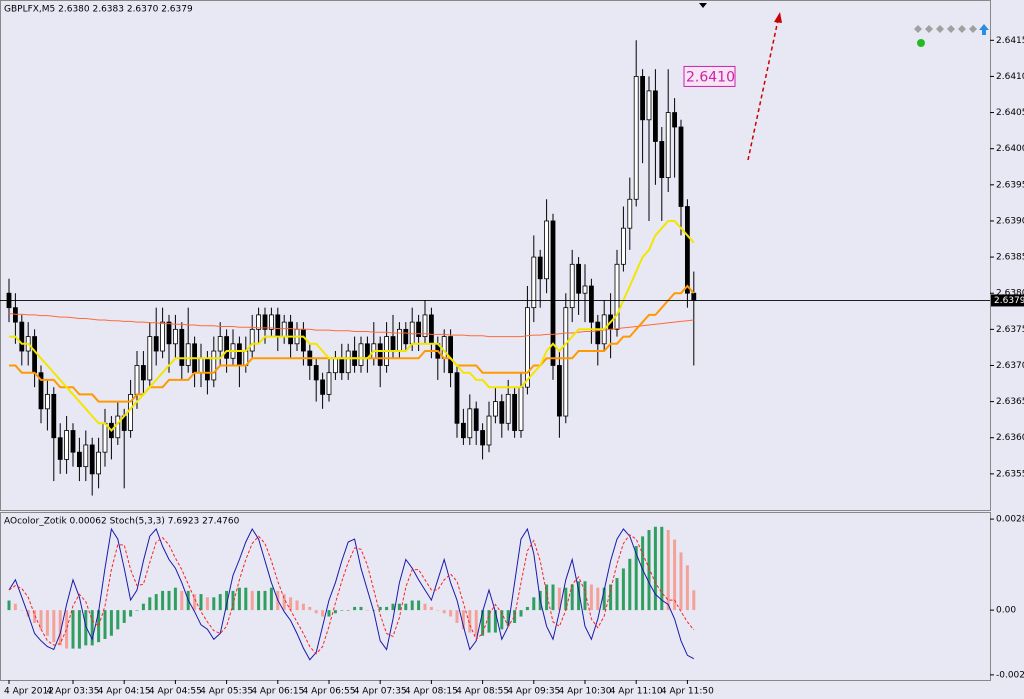 The height and width of the screenshot is (699, 1024). Describe the element at coordinates (1010, 474) in the screenshot. I see `y-tick-label: 2.6355` at that location.